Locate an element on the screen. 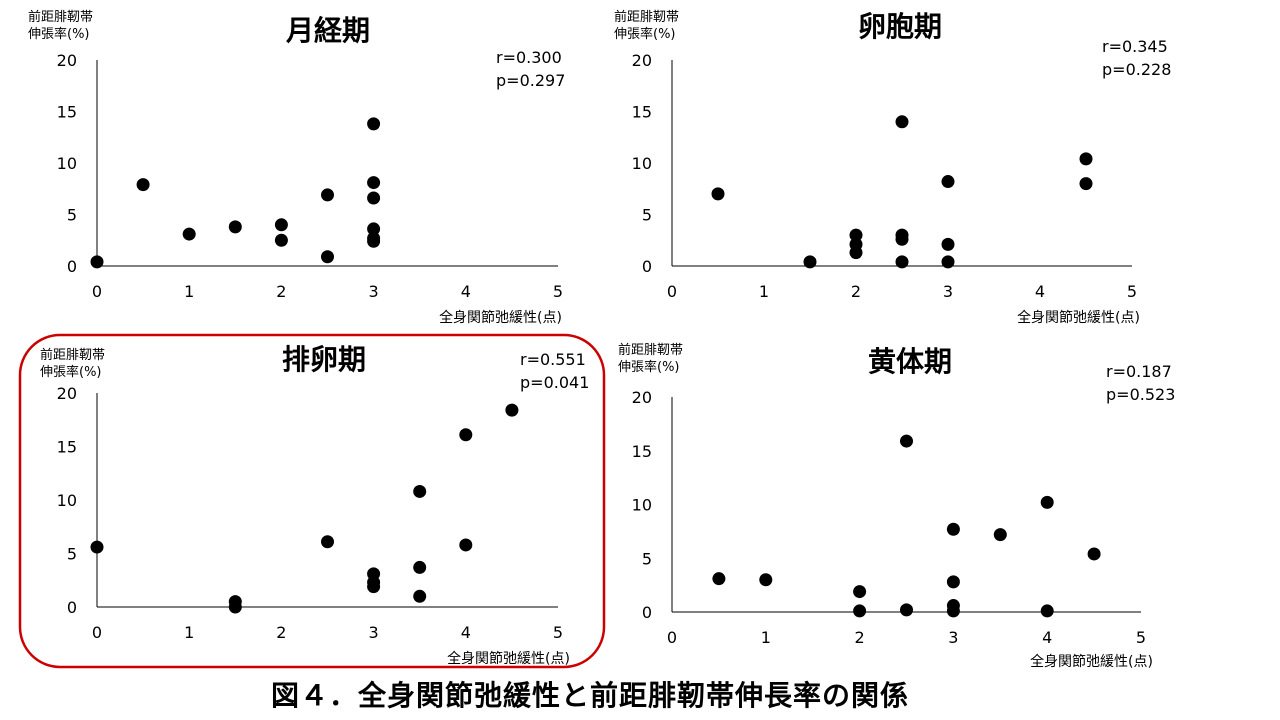  correlation-r: r=0.551 is located at coordinates (553, 359).